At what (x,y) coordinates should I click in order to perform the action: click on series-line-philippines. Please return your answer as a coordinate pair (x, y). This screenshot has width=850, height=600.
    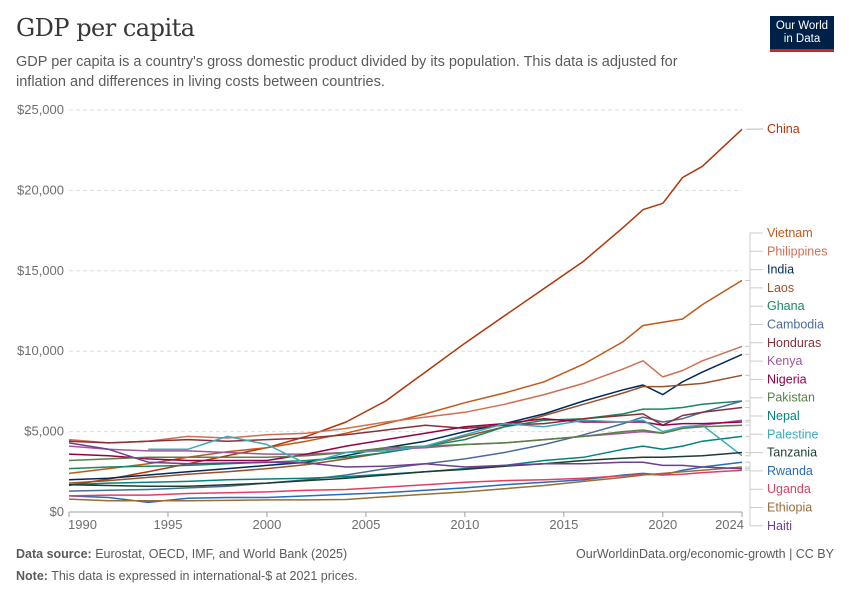
    Looking at the image, I should click on (405, 394).